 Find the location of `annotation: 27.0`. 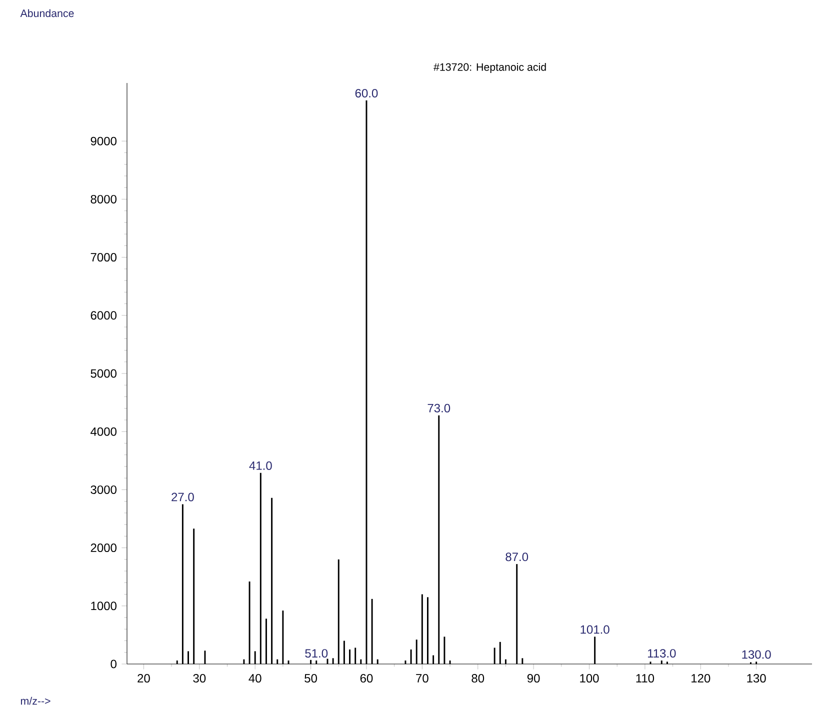

annotation: 27.0 is located at coordinates (183, 497).